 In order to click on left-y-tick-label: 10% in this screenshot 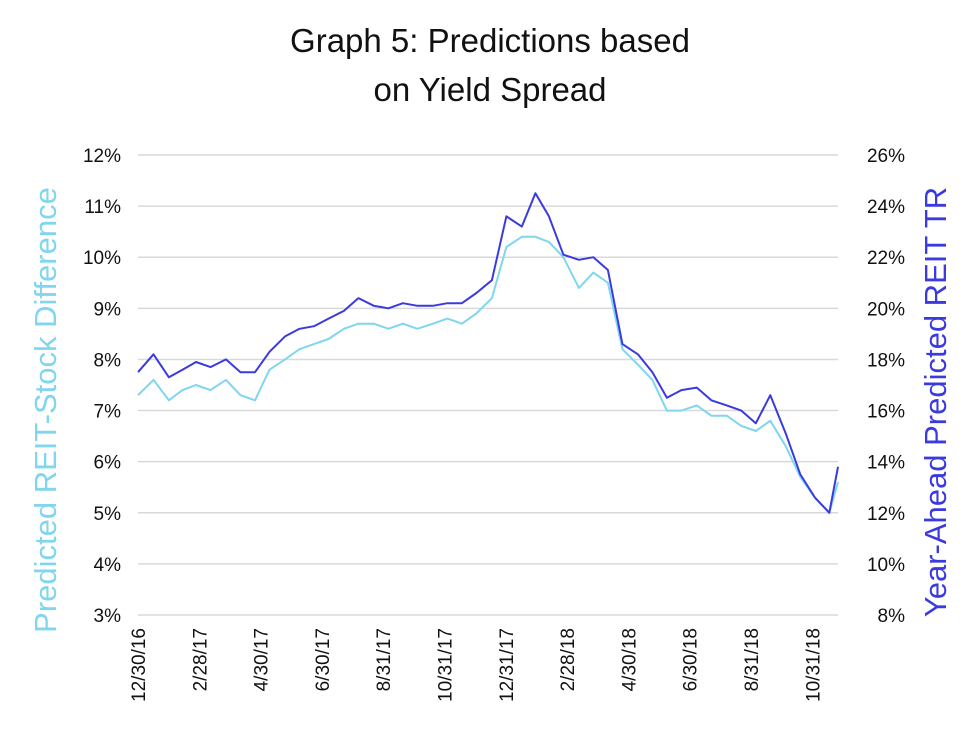, I will do `click(102, 258)`.